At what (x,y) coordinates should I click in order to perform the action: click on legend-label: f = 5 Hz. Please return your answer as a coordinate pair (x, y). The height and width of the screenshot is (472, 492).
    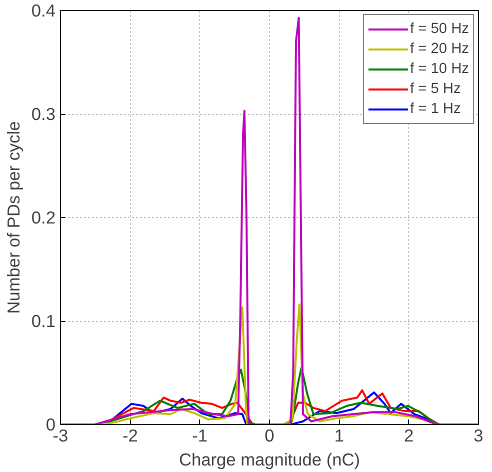
    Looking at the image, I should click on (435, 89).